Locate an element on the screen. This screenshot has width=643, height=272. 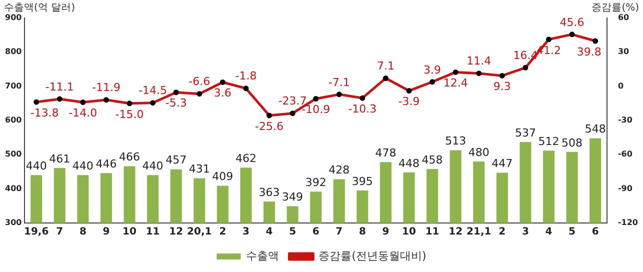
data-label: 448 is located at coordinates (409, 163).